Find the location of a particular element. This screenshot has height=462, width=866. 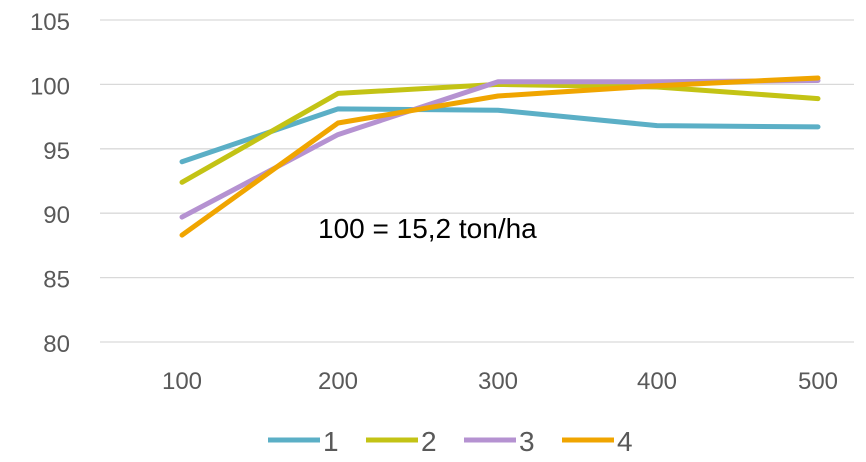

legend-label-1: 1 is located at coordinates (331, 441).